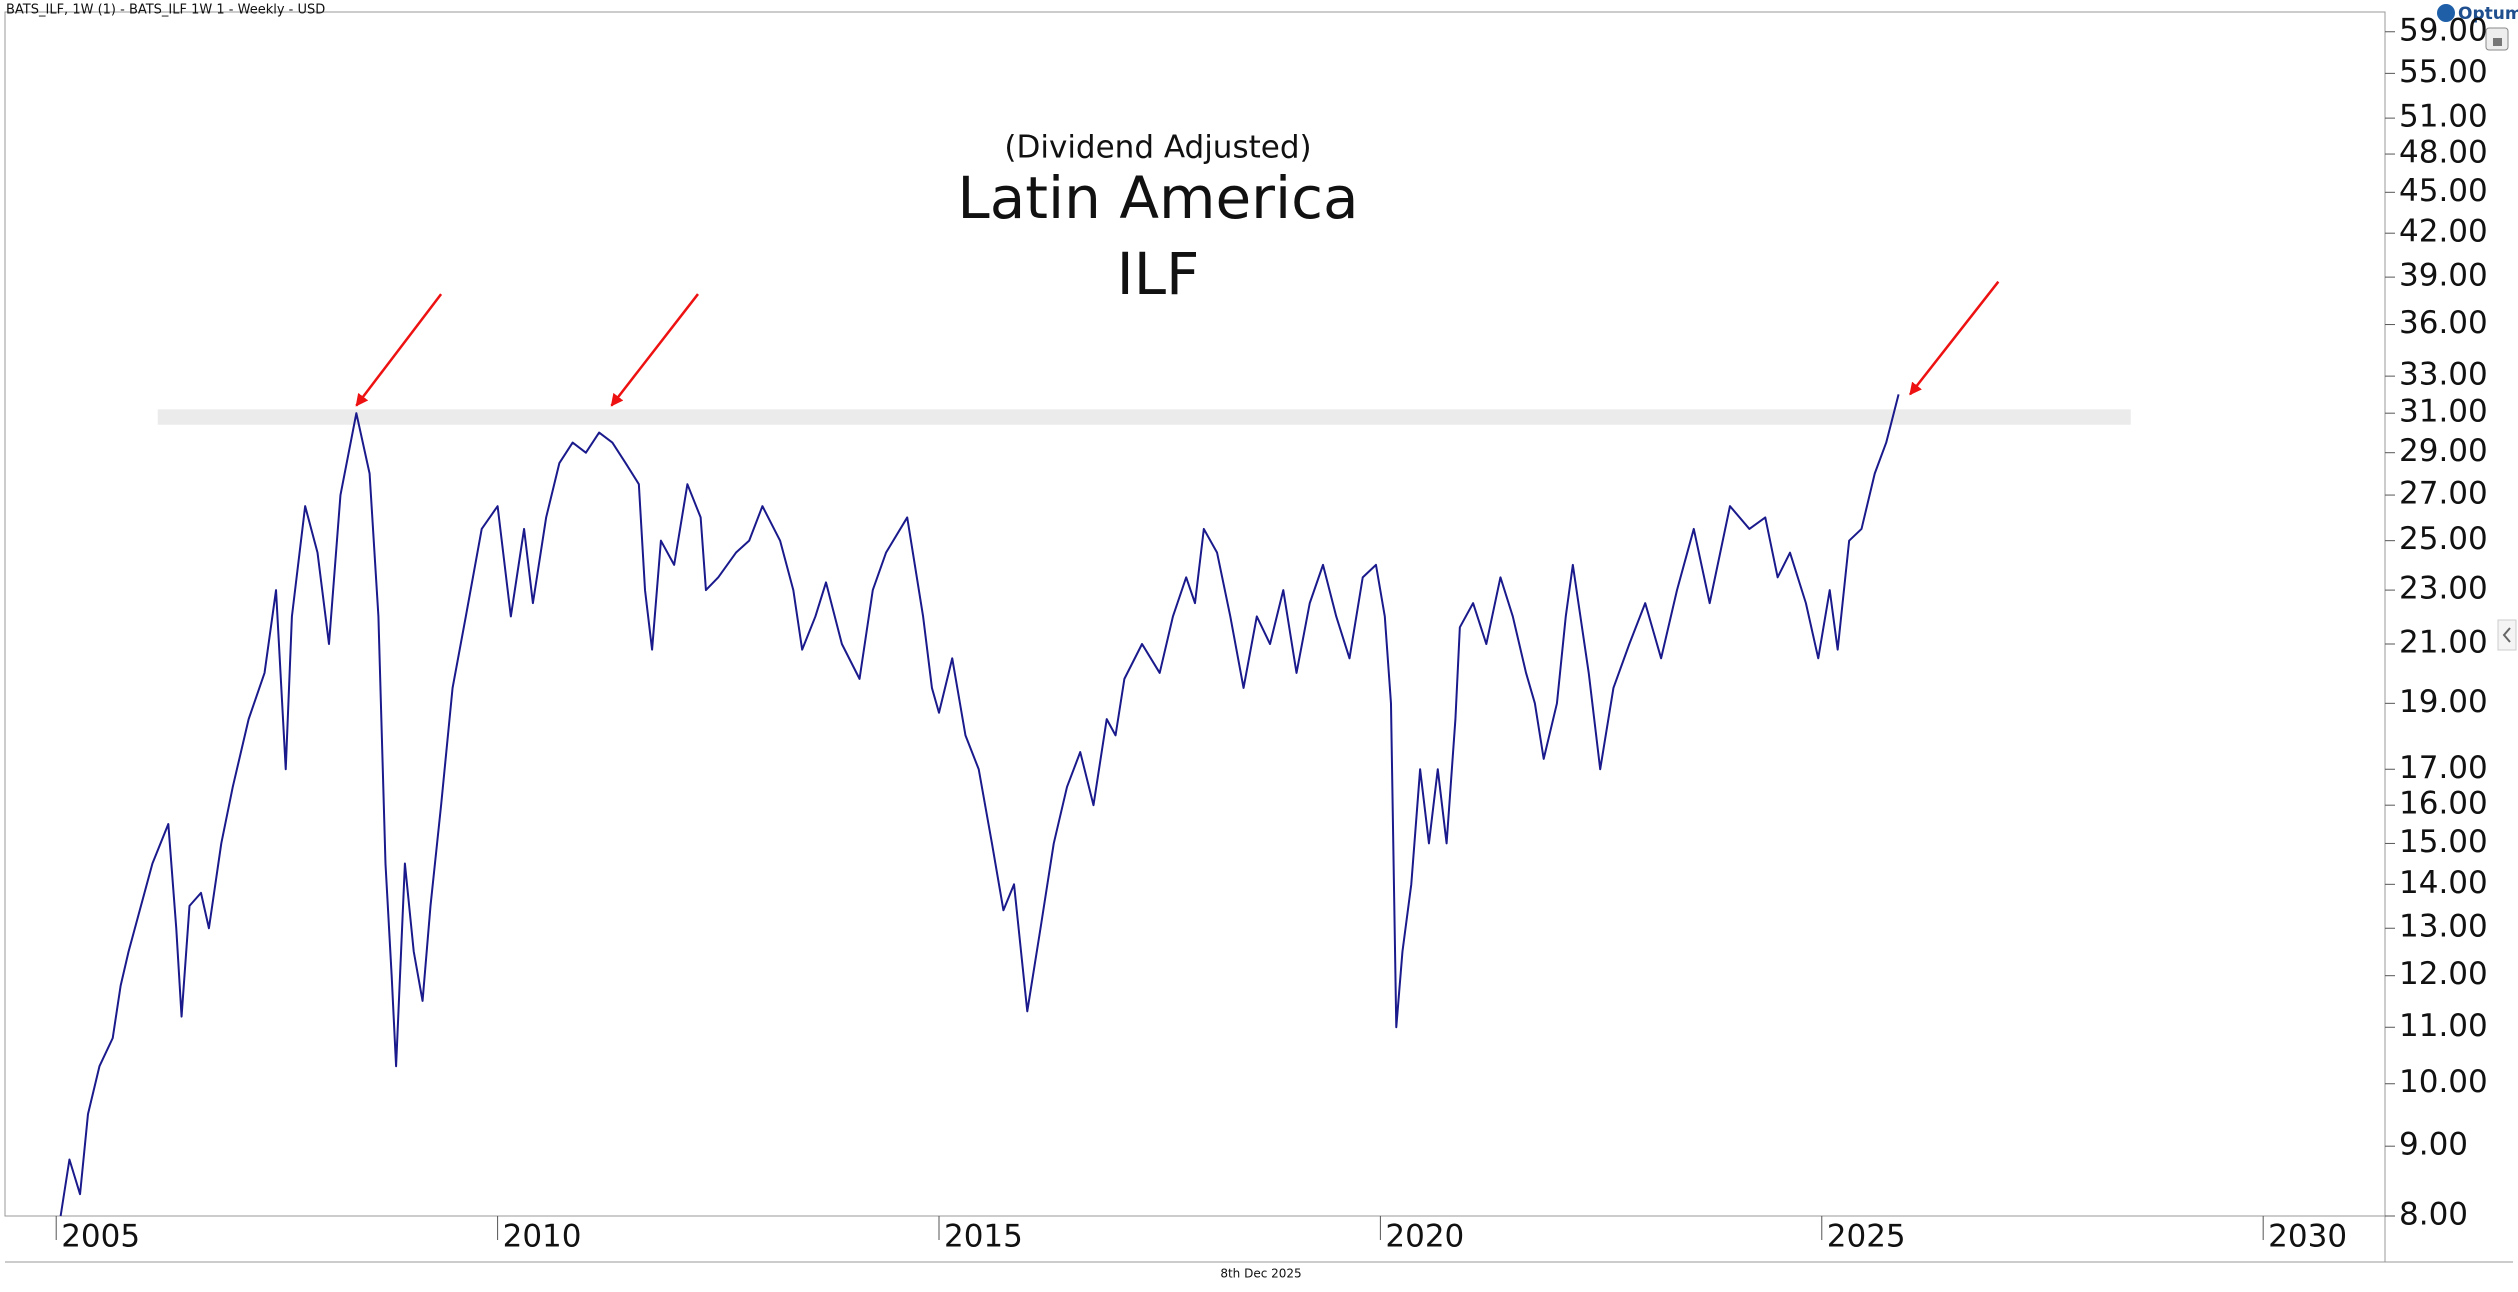 The width and height of the screenshot is (2518, 1292). Describe the element at coordinates (2443, 232) in the screenshot. I see `y-tick-label: 42.00` at that location.